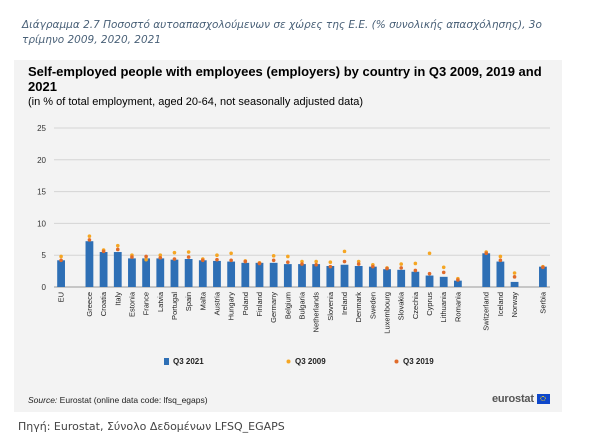 The height and width of the screenshot is (444, 600). I want to click on x-tick-label: Greece, so click(89, 304).